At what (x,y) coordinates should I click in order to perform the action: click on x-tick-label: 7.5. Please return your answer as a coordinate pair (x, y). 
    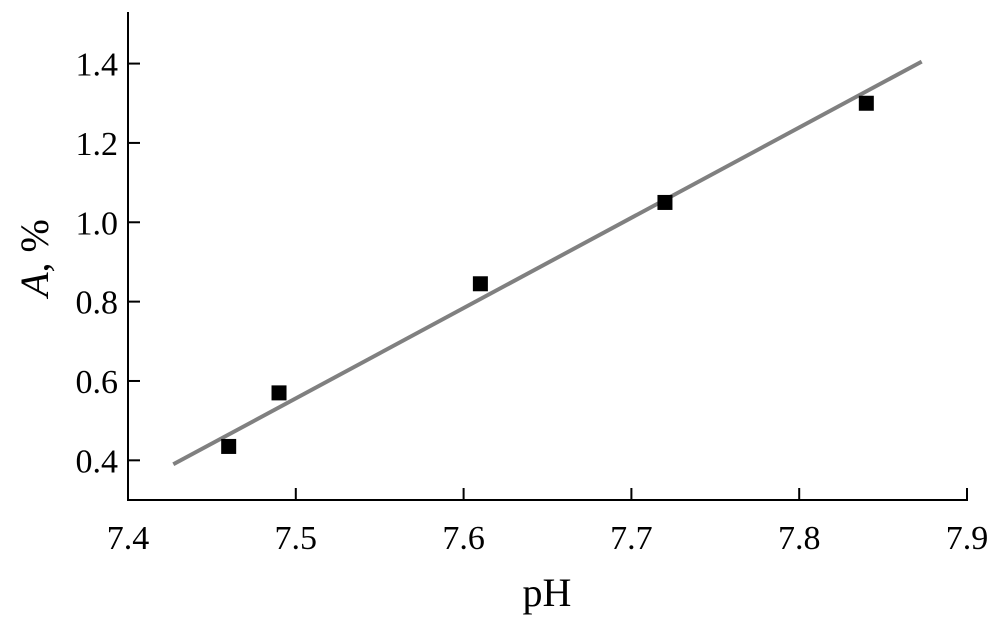
    Looking at the image, I should click on (296, 538).